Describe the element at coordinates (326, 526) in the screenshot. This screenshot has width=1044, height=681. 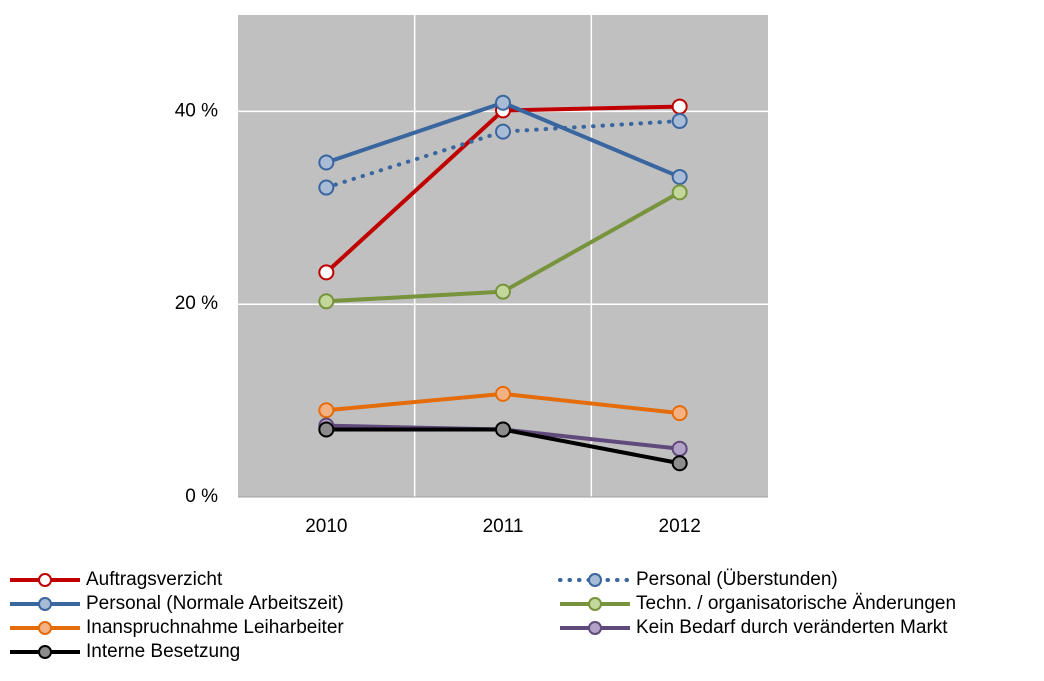
I see `x-tick-label: 2010` at that location.